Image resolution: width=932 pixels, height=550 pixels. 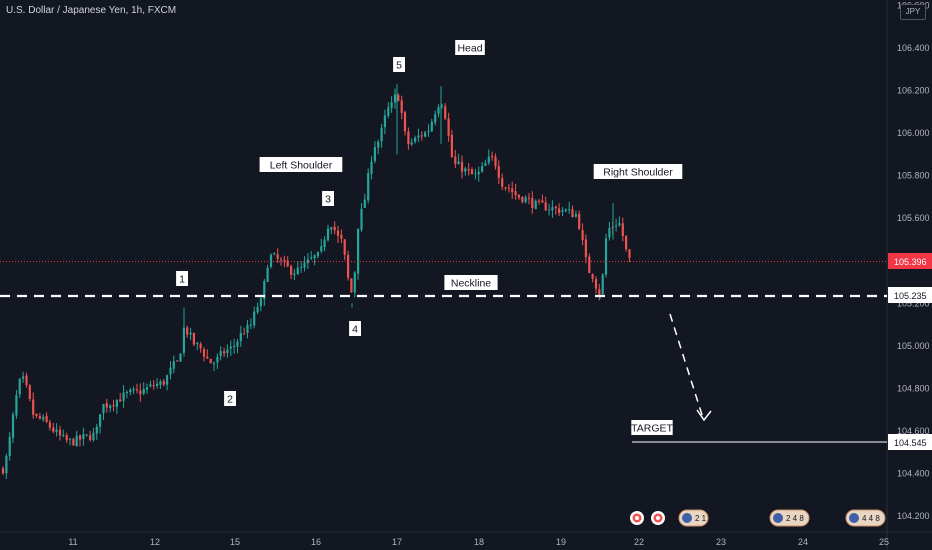 What do you see at coordinates (910, 295) in the screenshot?
I see `neckline-price-tag-box` at bounding box center [910, 295].